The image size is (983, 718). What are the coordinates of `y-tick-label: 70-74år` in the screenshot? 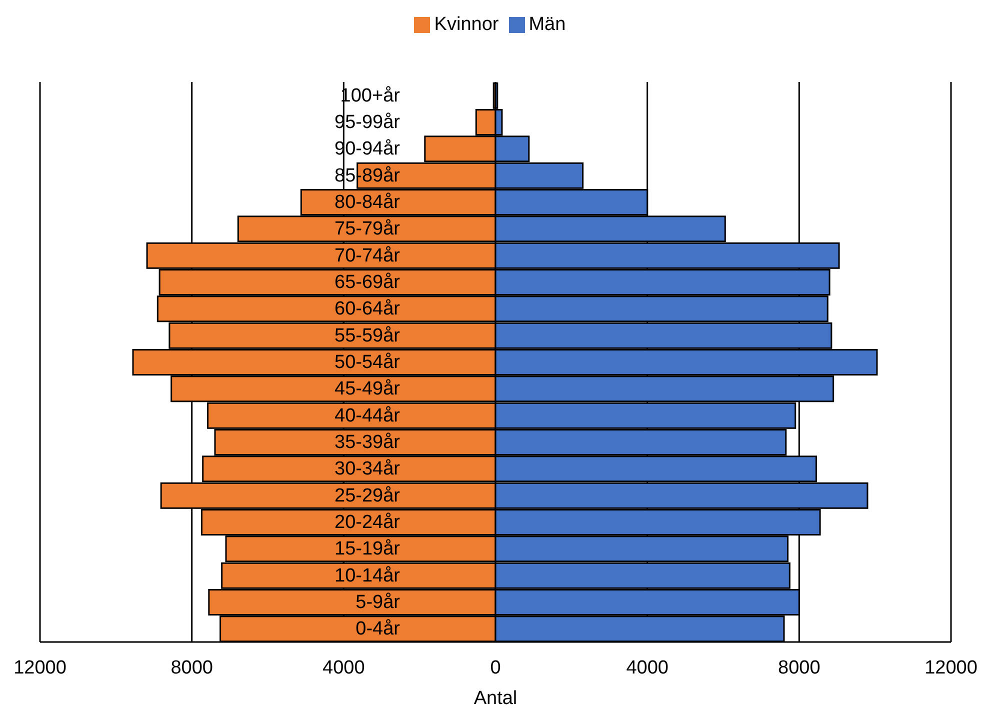 It's located at (367, 255).